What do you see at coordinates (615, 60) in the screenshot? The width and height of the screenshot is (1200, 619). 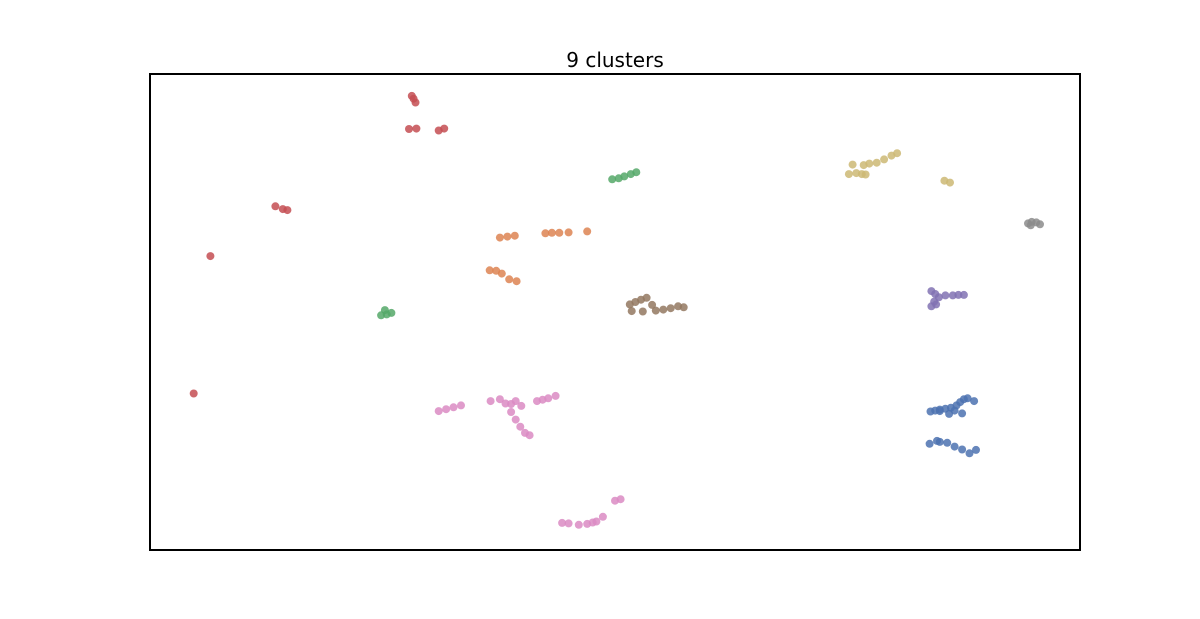 I see `chart-title: 9 clusters` at bounding box center [615, 60].